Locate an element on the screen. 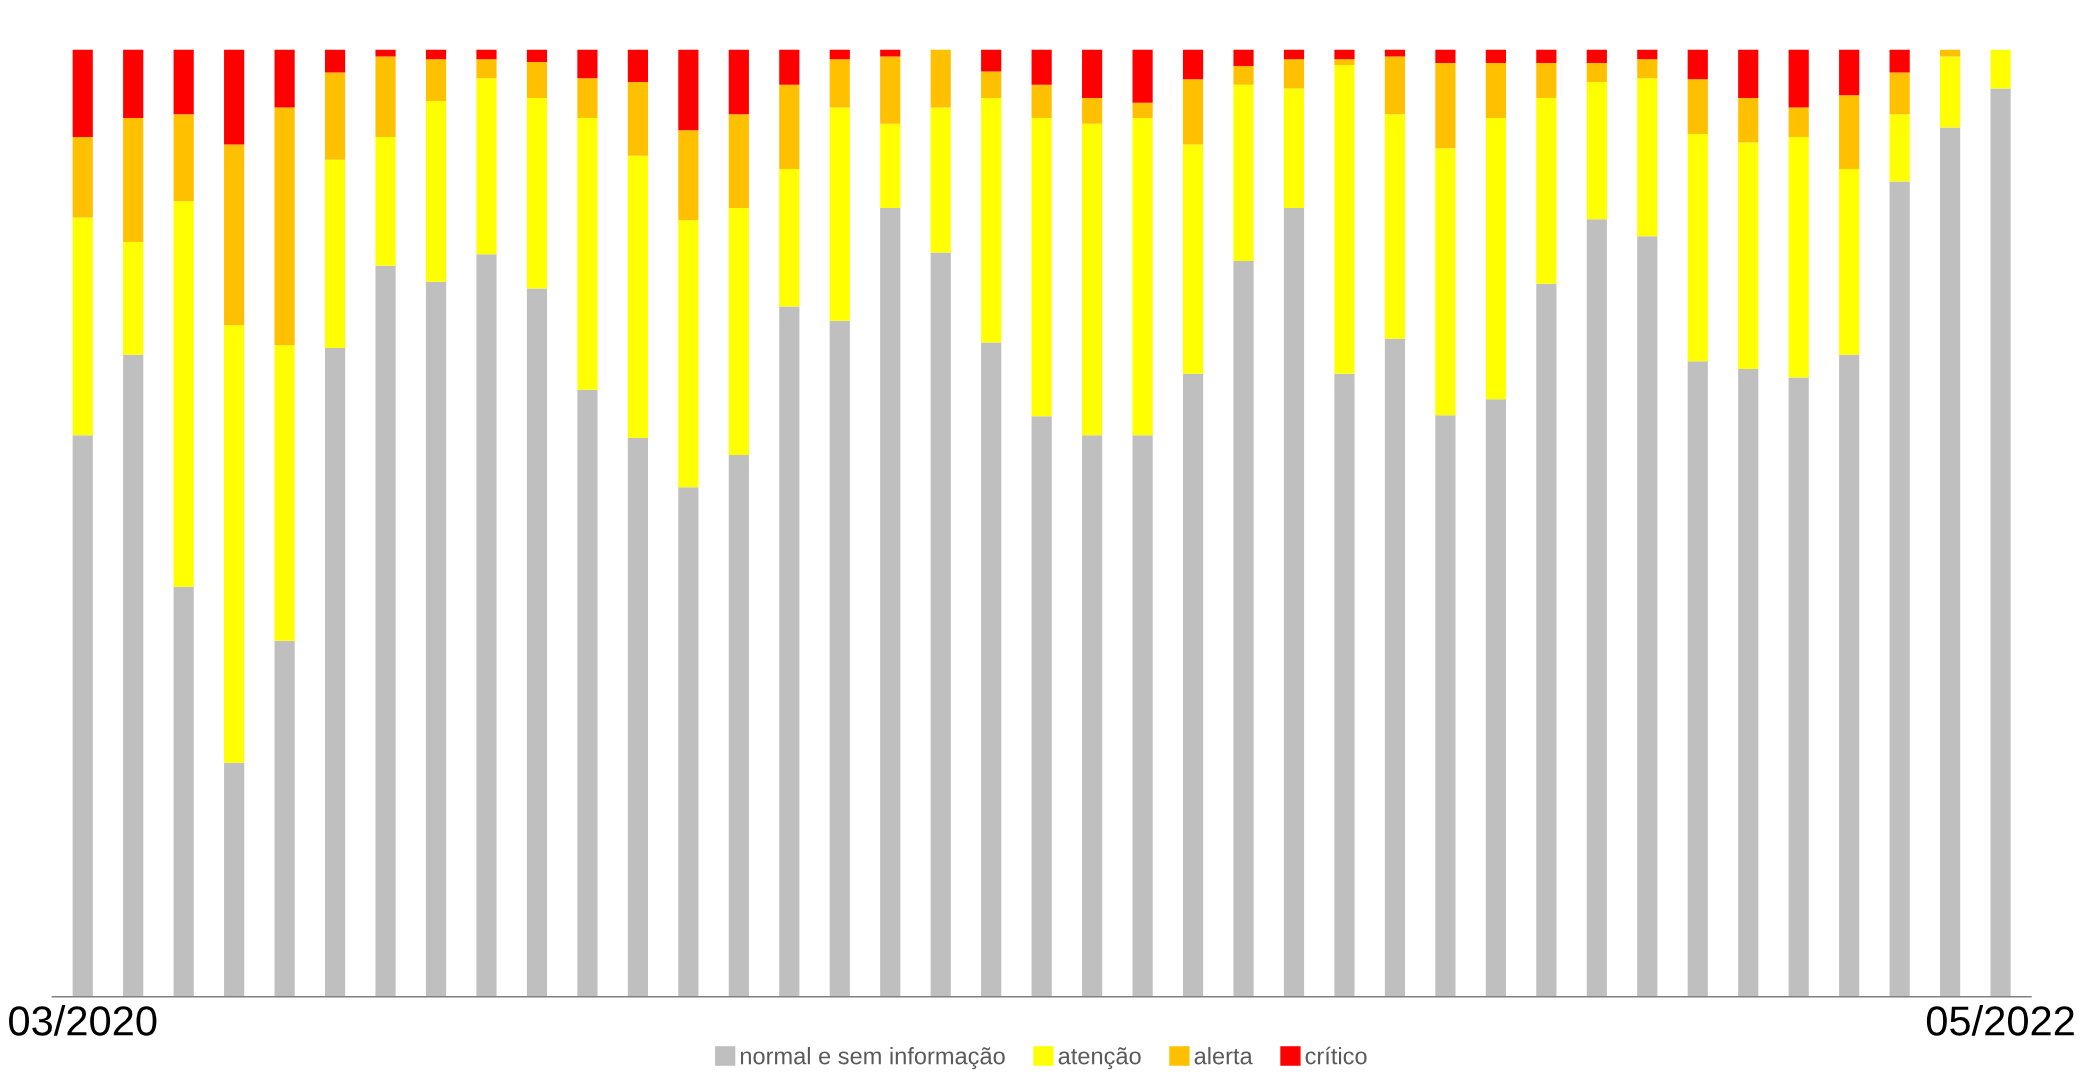  legend-label: atenção is located at coordinates (1099, 1058).